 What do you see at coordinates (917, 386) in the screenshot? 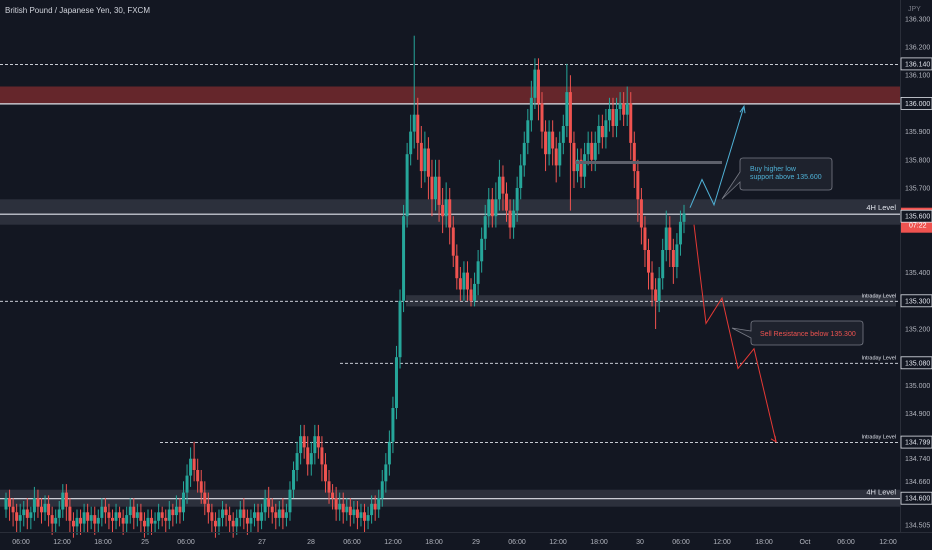
I see `price-tick-label: 135.000` at bounding box center [917, 386].